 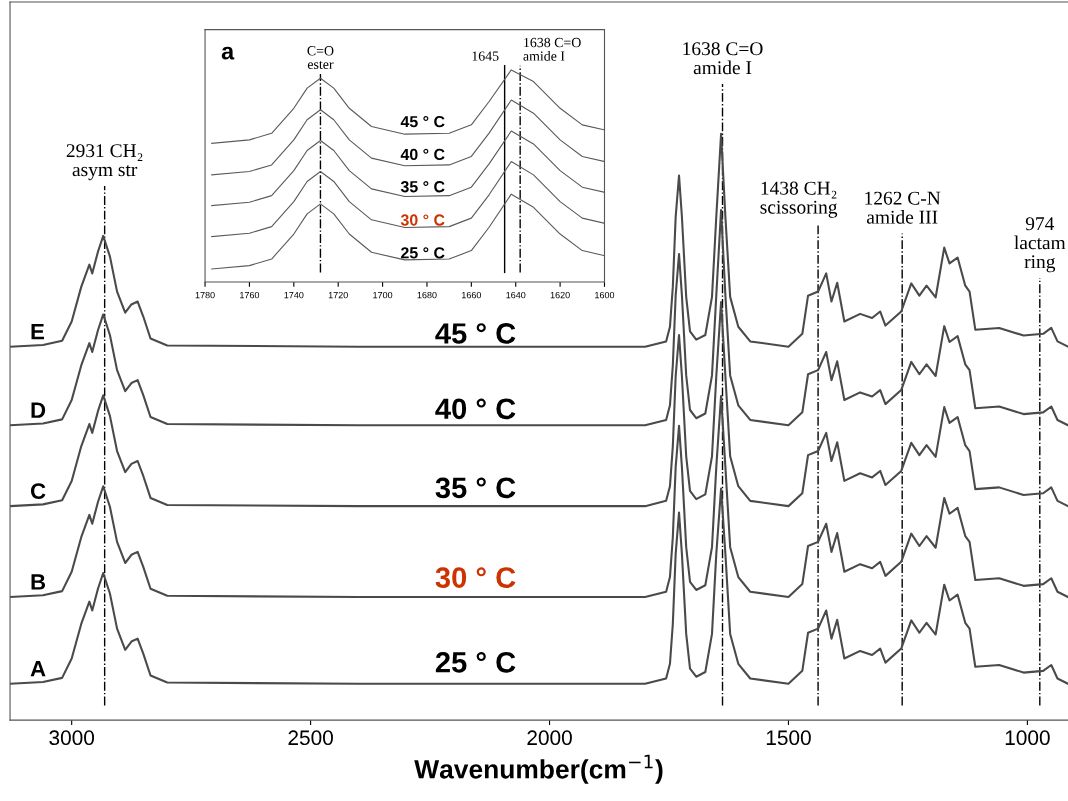 What do you see at coordinates (310, 738) in the screenshot?
I see `x-tick-label: 2500` at bounding box center [310, 738].